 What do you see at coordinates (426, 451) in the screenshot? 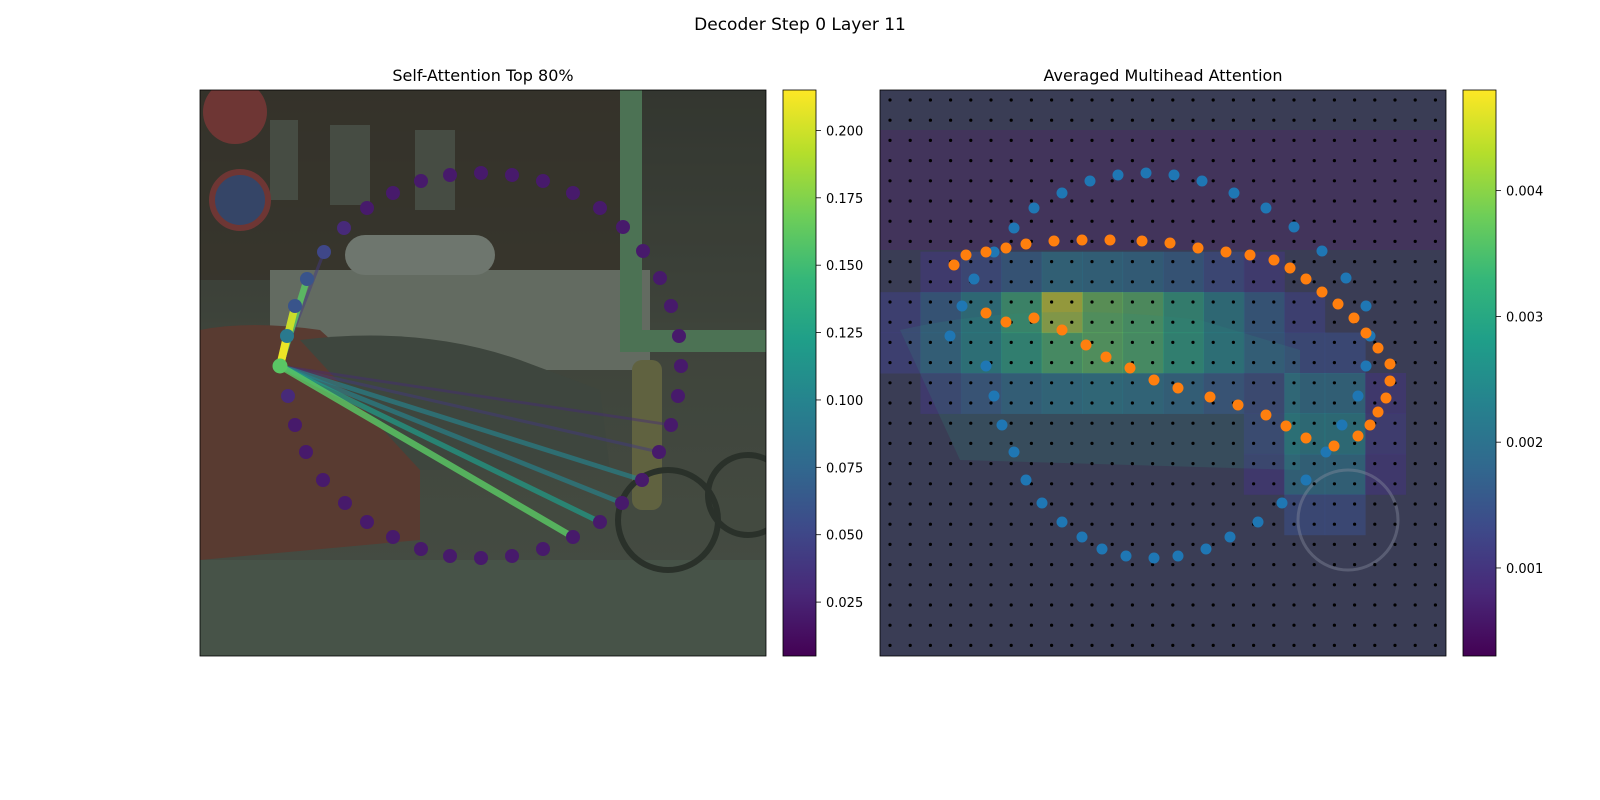
I see `attention-link` at bounding box center [426, 451].